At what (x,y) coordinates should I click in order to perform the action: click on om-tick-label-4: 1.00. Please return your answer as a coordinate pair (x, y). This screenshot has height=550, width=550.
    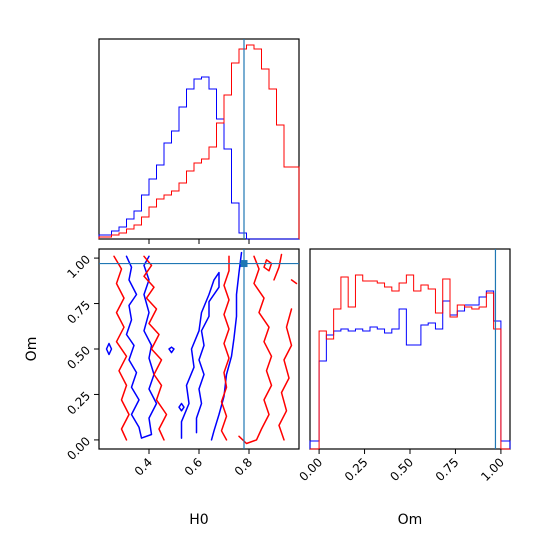
    Looking at the image, I should click on (78, 266).